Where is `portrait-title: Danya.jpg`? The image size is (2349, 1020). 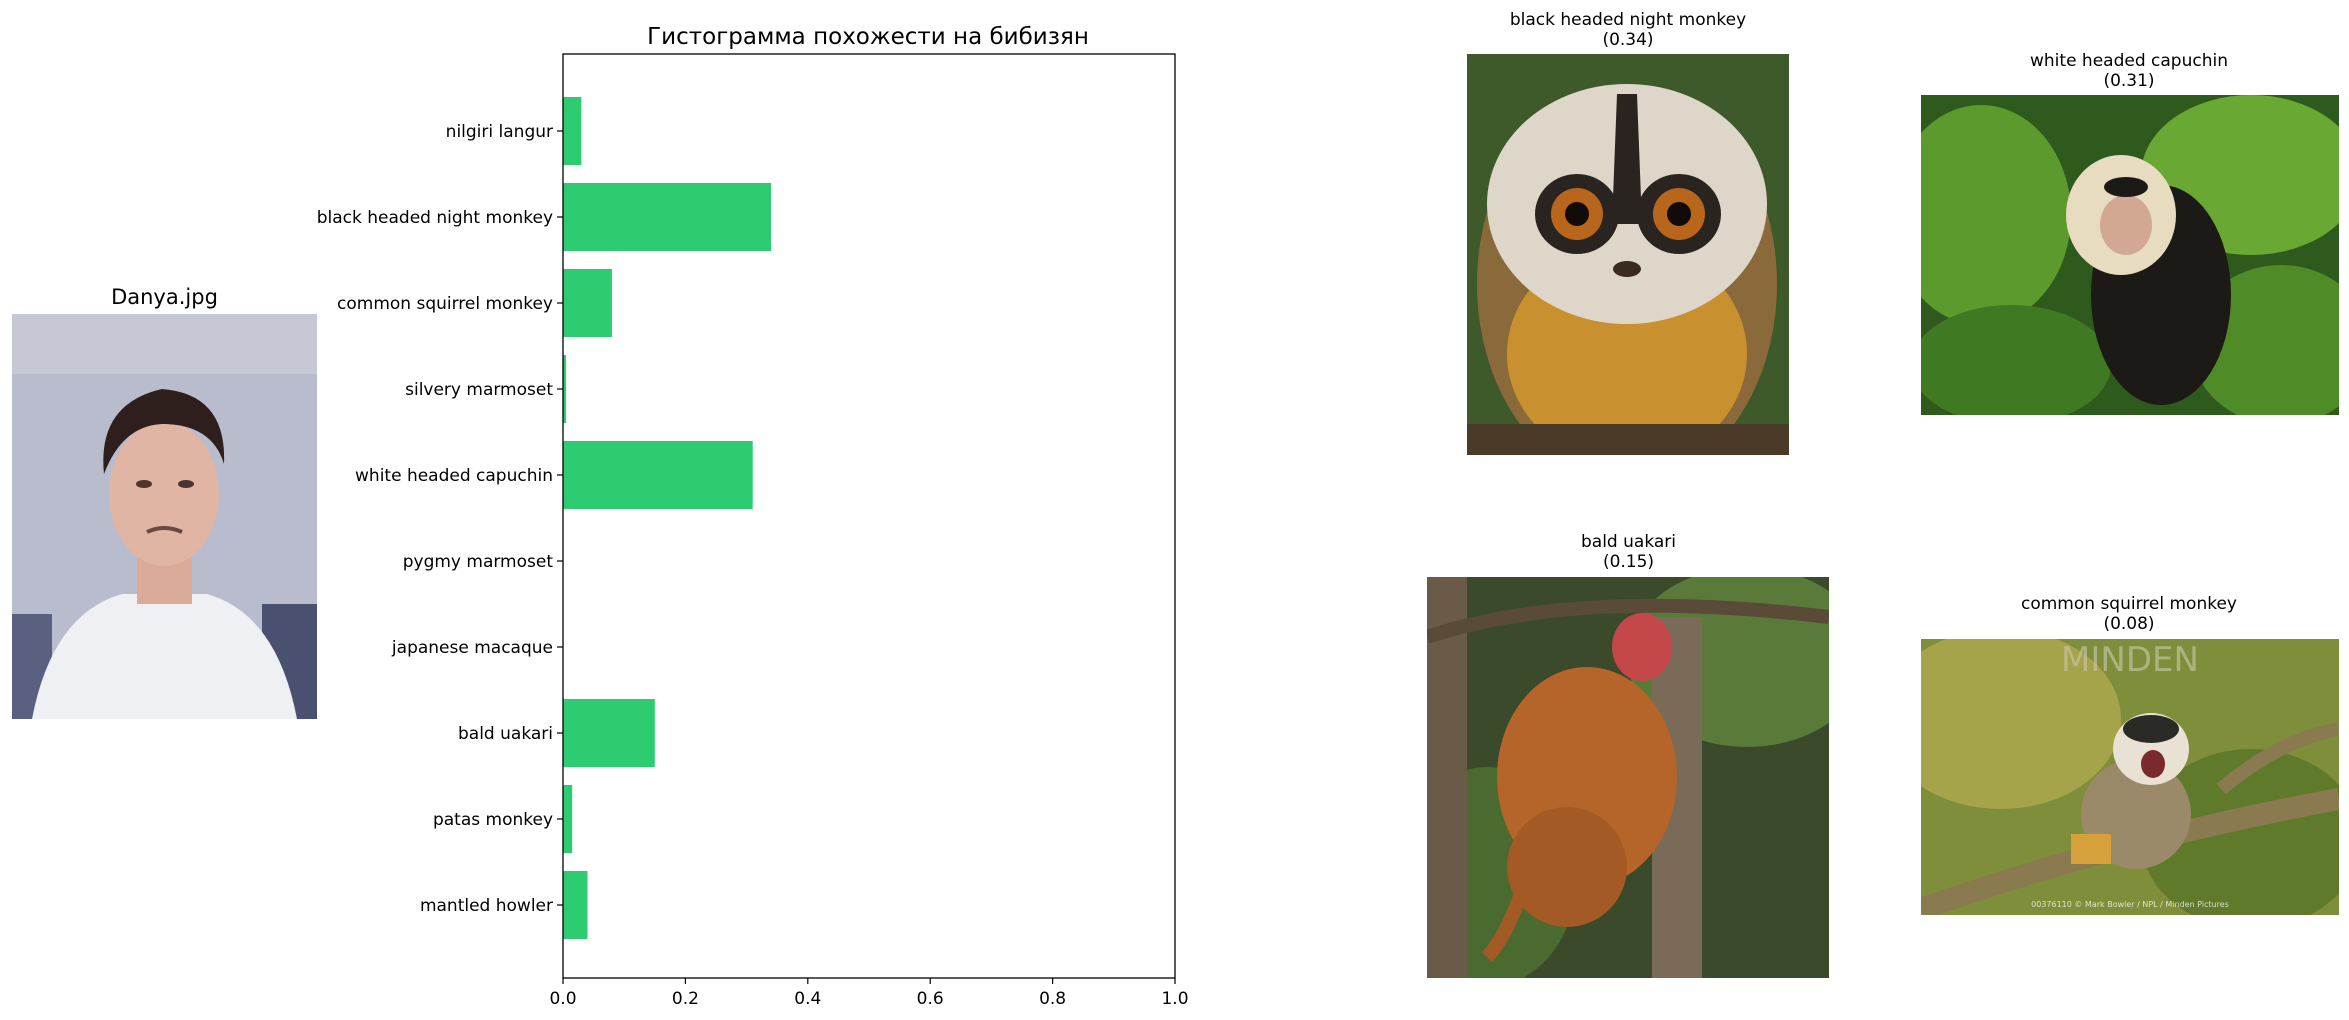
portrait-title: Danya.jpg is located at coordinates (164, 297).